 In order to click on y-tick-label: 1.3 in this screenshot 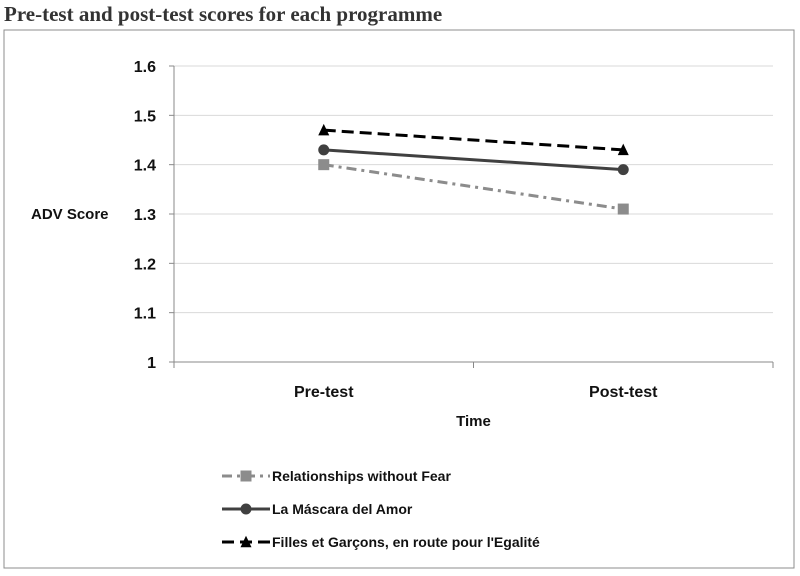, I will do `click(145, 215)`.